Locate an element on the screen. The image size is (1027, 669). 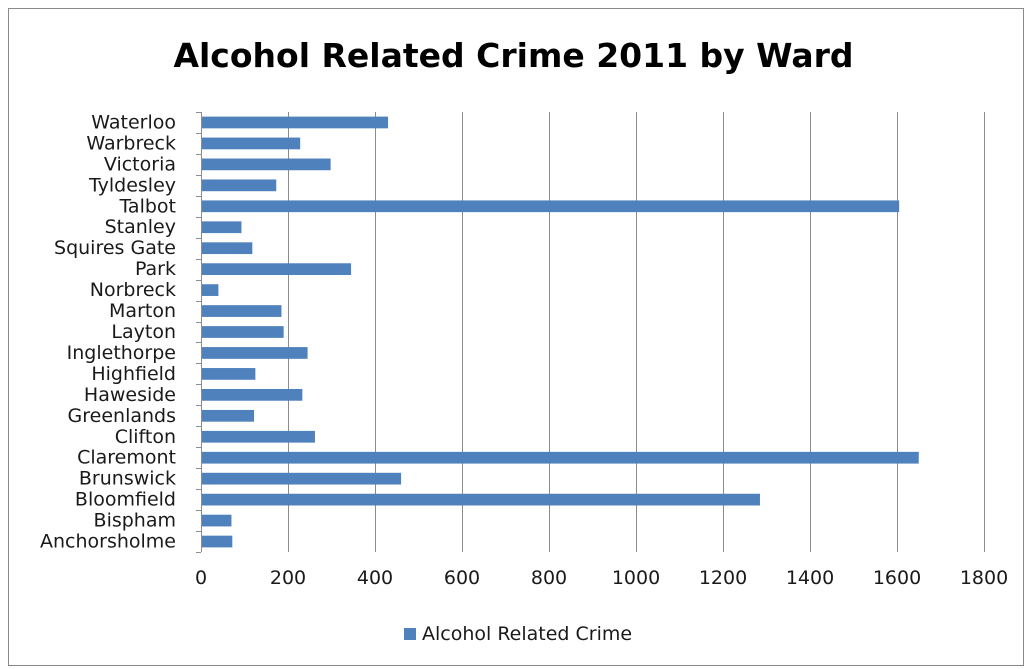
x-tick-label: 600 is located at coordinates (462, 578).